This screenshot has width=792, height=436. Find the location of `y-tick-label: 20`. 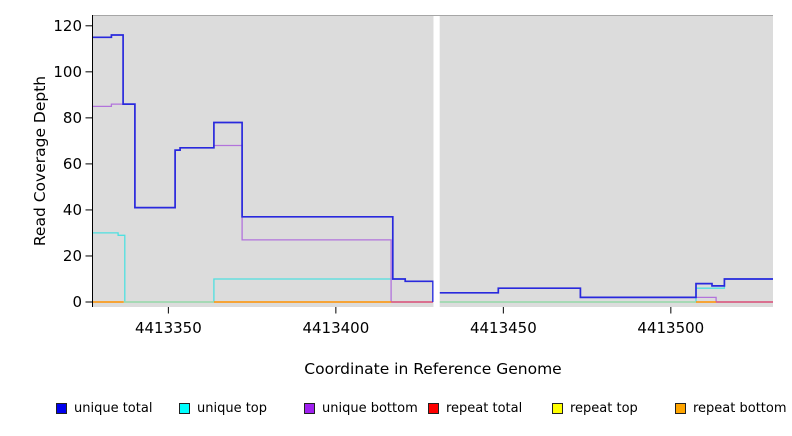

y-tick-label: 20 is located at coordinates (72, 256).